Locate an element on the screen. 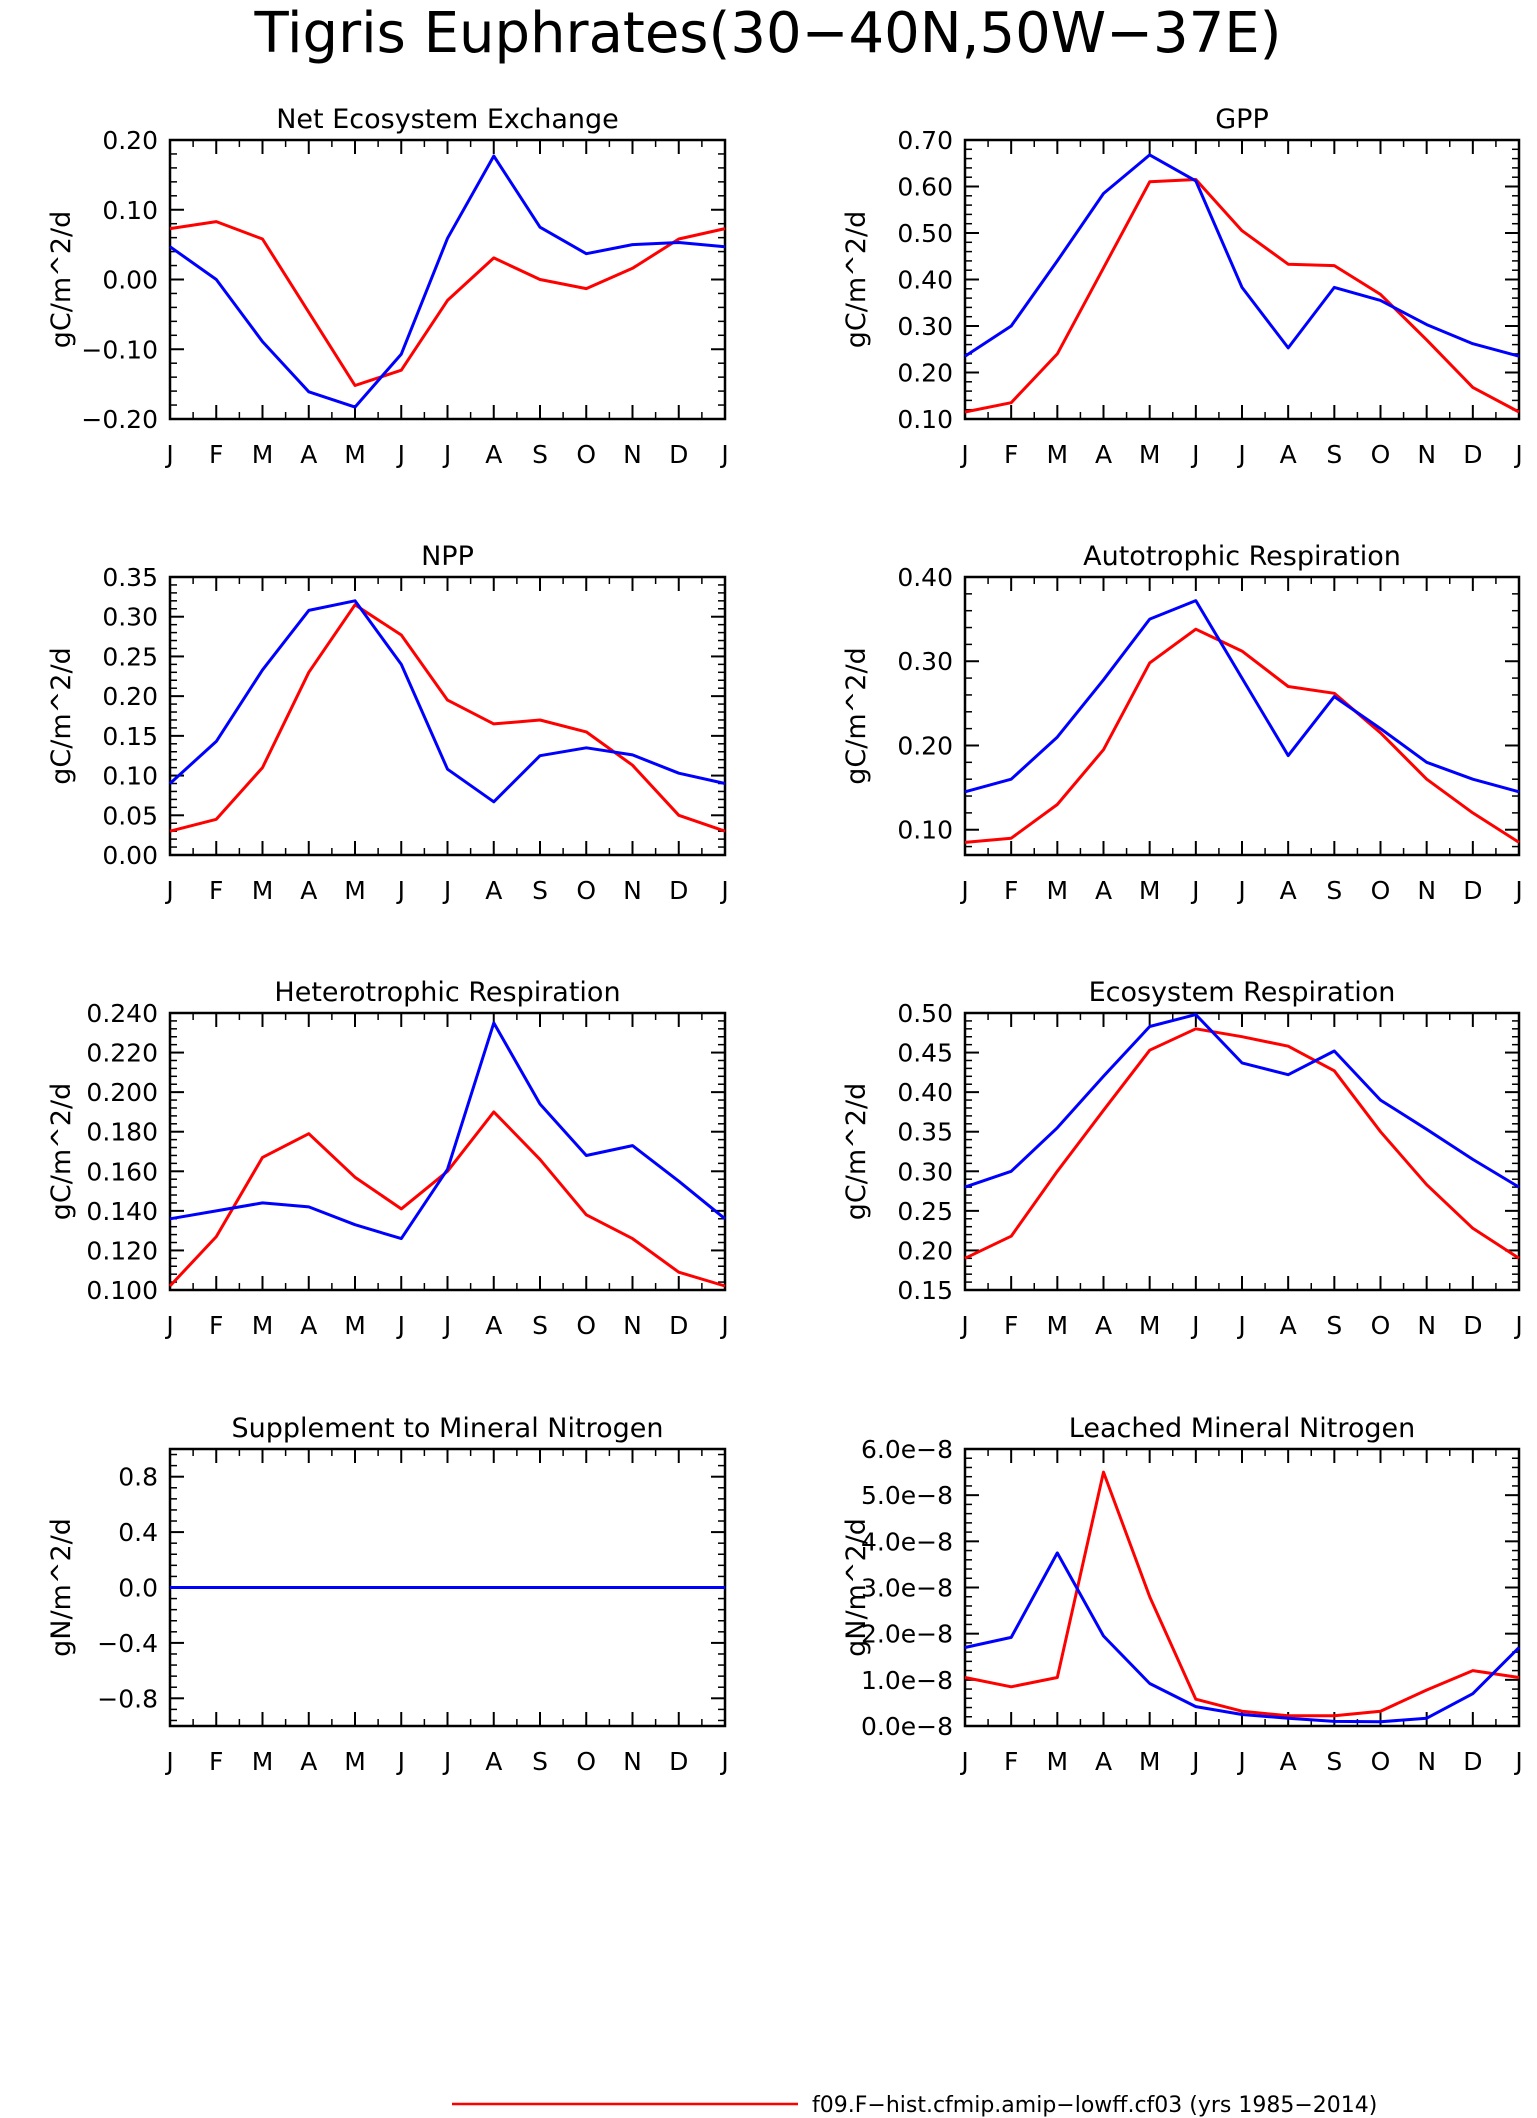 Image resolution: width=1537 pixels, height=2118 pixels. panel-title: Autotrophic Respiration is located at coordinates (1242, 556).